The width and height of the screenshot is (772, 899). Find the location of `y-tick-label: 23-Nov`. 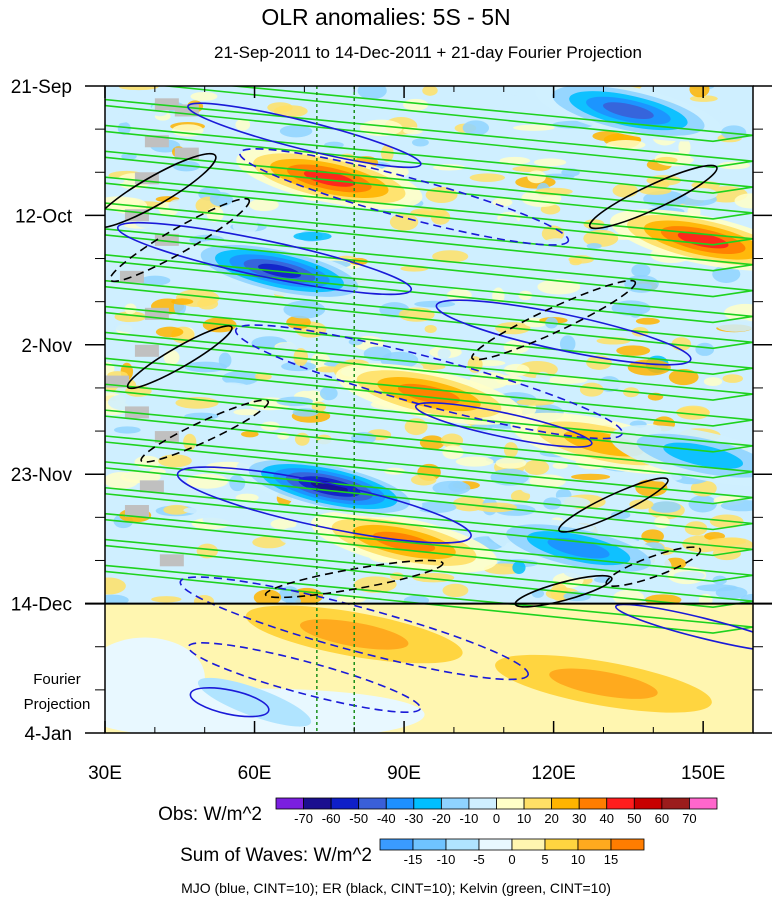

y-tick-label: 23-Nov is located at coordinates (42, 475).